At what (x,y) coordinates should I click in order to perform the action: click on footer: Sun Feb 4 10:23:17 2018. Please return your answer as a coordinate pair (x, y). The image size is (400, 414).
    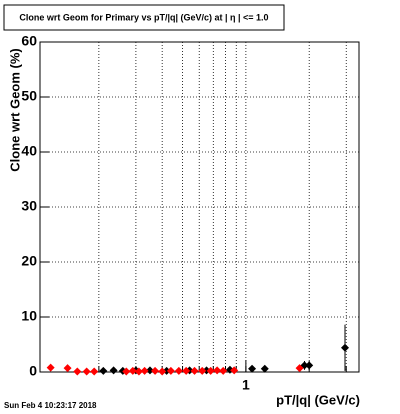
    Looking at the image, I should click on (50, 405).